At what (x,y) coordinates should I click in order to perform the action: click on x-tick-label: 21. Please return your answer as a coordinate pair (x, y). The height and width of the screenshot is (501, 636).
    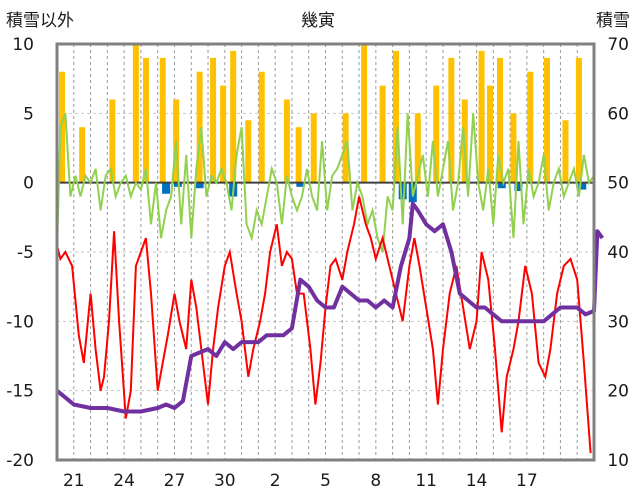
    Looking at the image, I should click on (74, 481).